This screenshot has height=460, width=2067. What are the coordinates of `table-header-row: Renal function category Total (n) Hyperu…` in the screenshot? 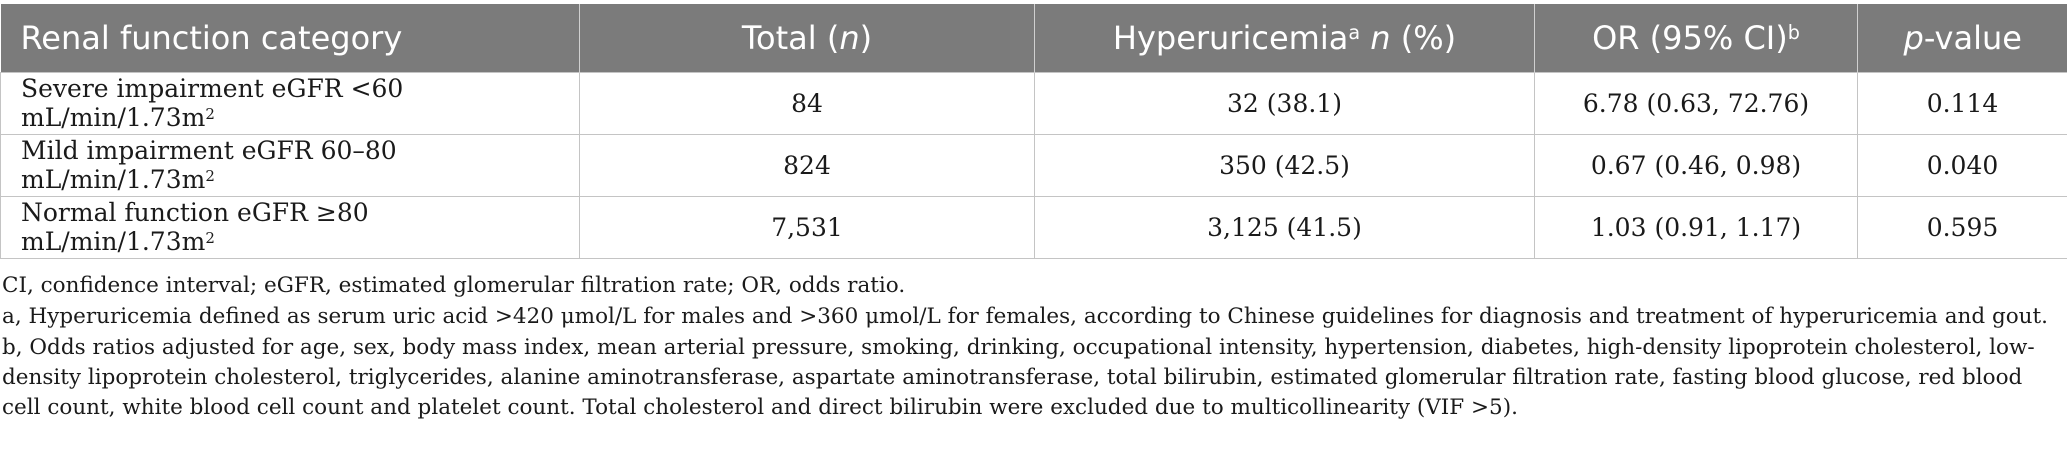 It's located at (1033, 38).